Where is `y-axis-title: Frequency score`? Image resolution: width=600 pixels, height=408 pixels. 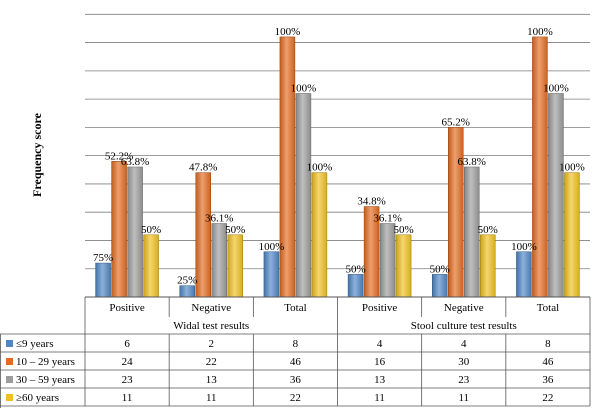
y-axis-title: Frequency score is located at coordinates (37, 154).